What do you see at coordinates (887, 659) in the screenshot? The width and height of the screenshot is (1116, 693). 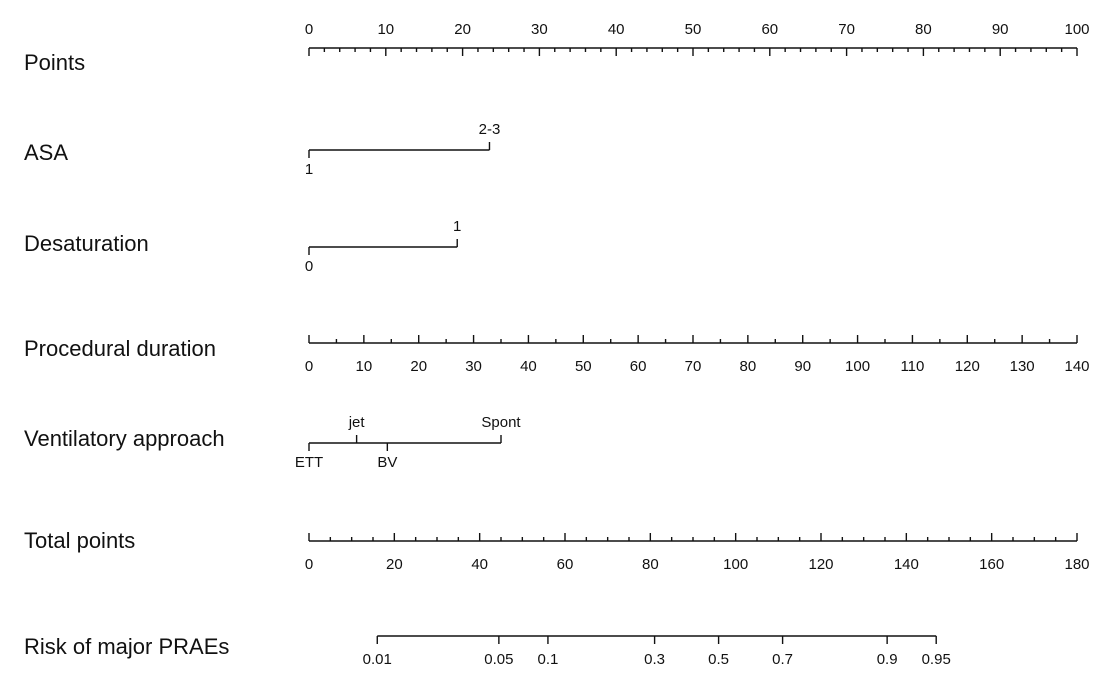 I see `tick-label: 0.9` at bounding box center [887, 659].